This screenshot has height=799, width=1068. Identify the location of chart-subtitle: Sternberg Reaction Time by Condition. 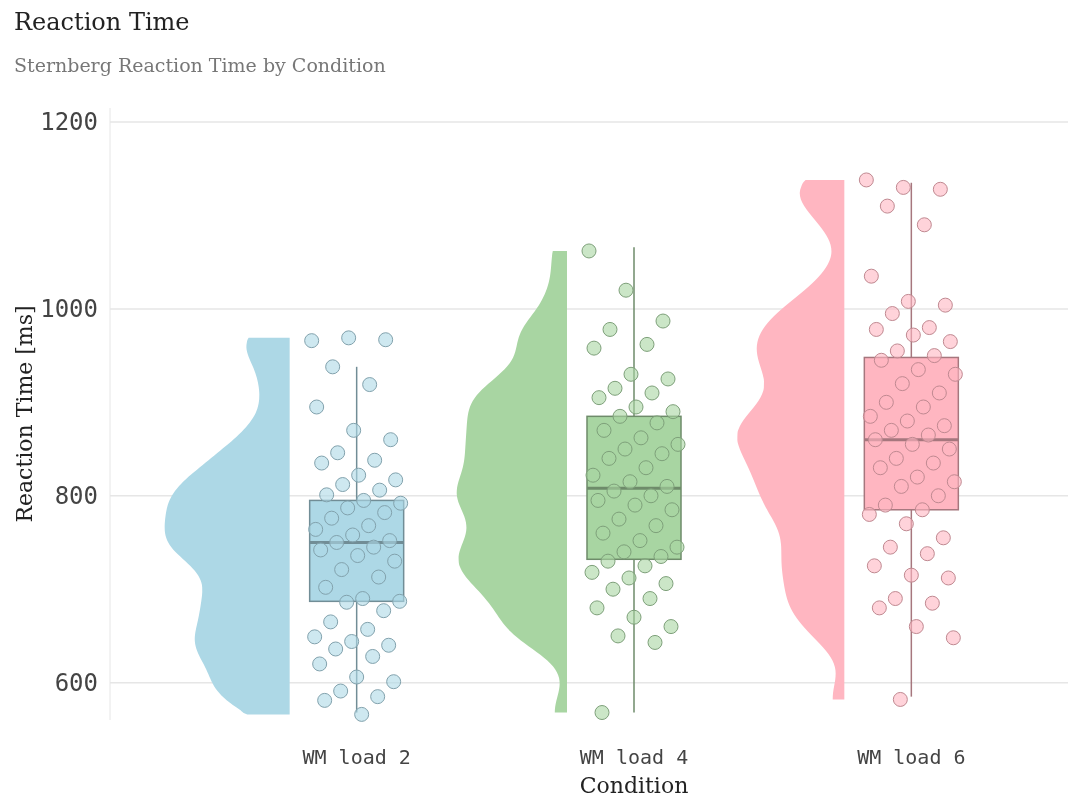
(200, 65).